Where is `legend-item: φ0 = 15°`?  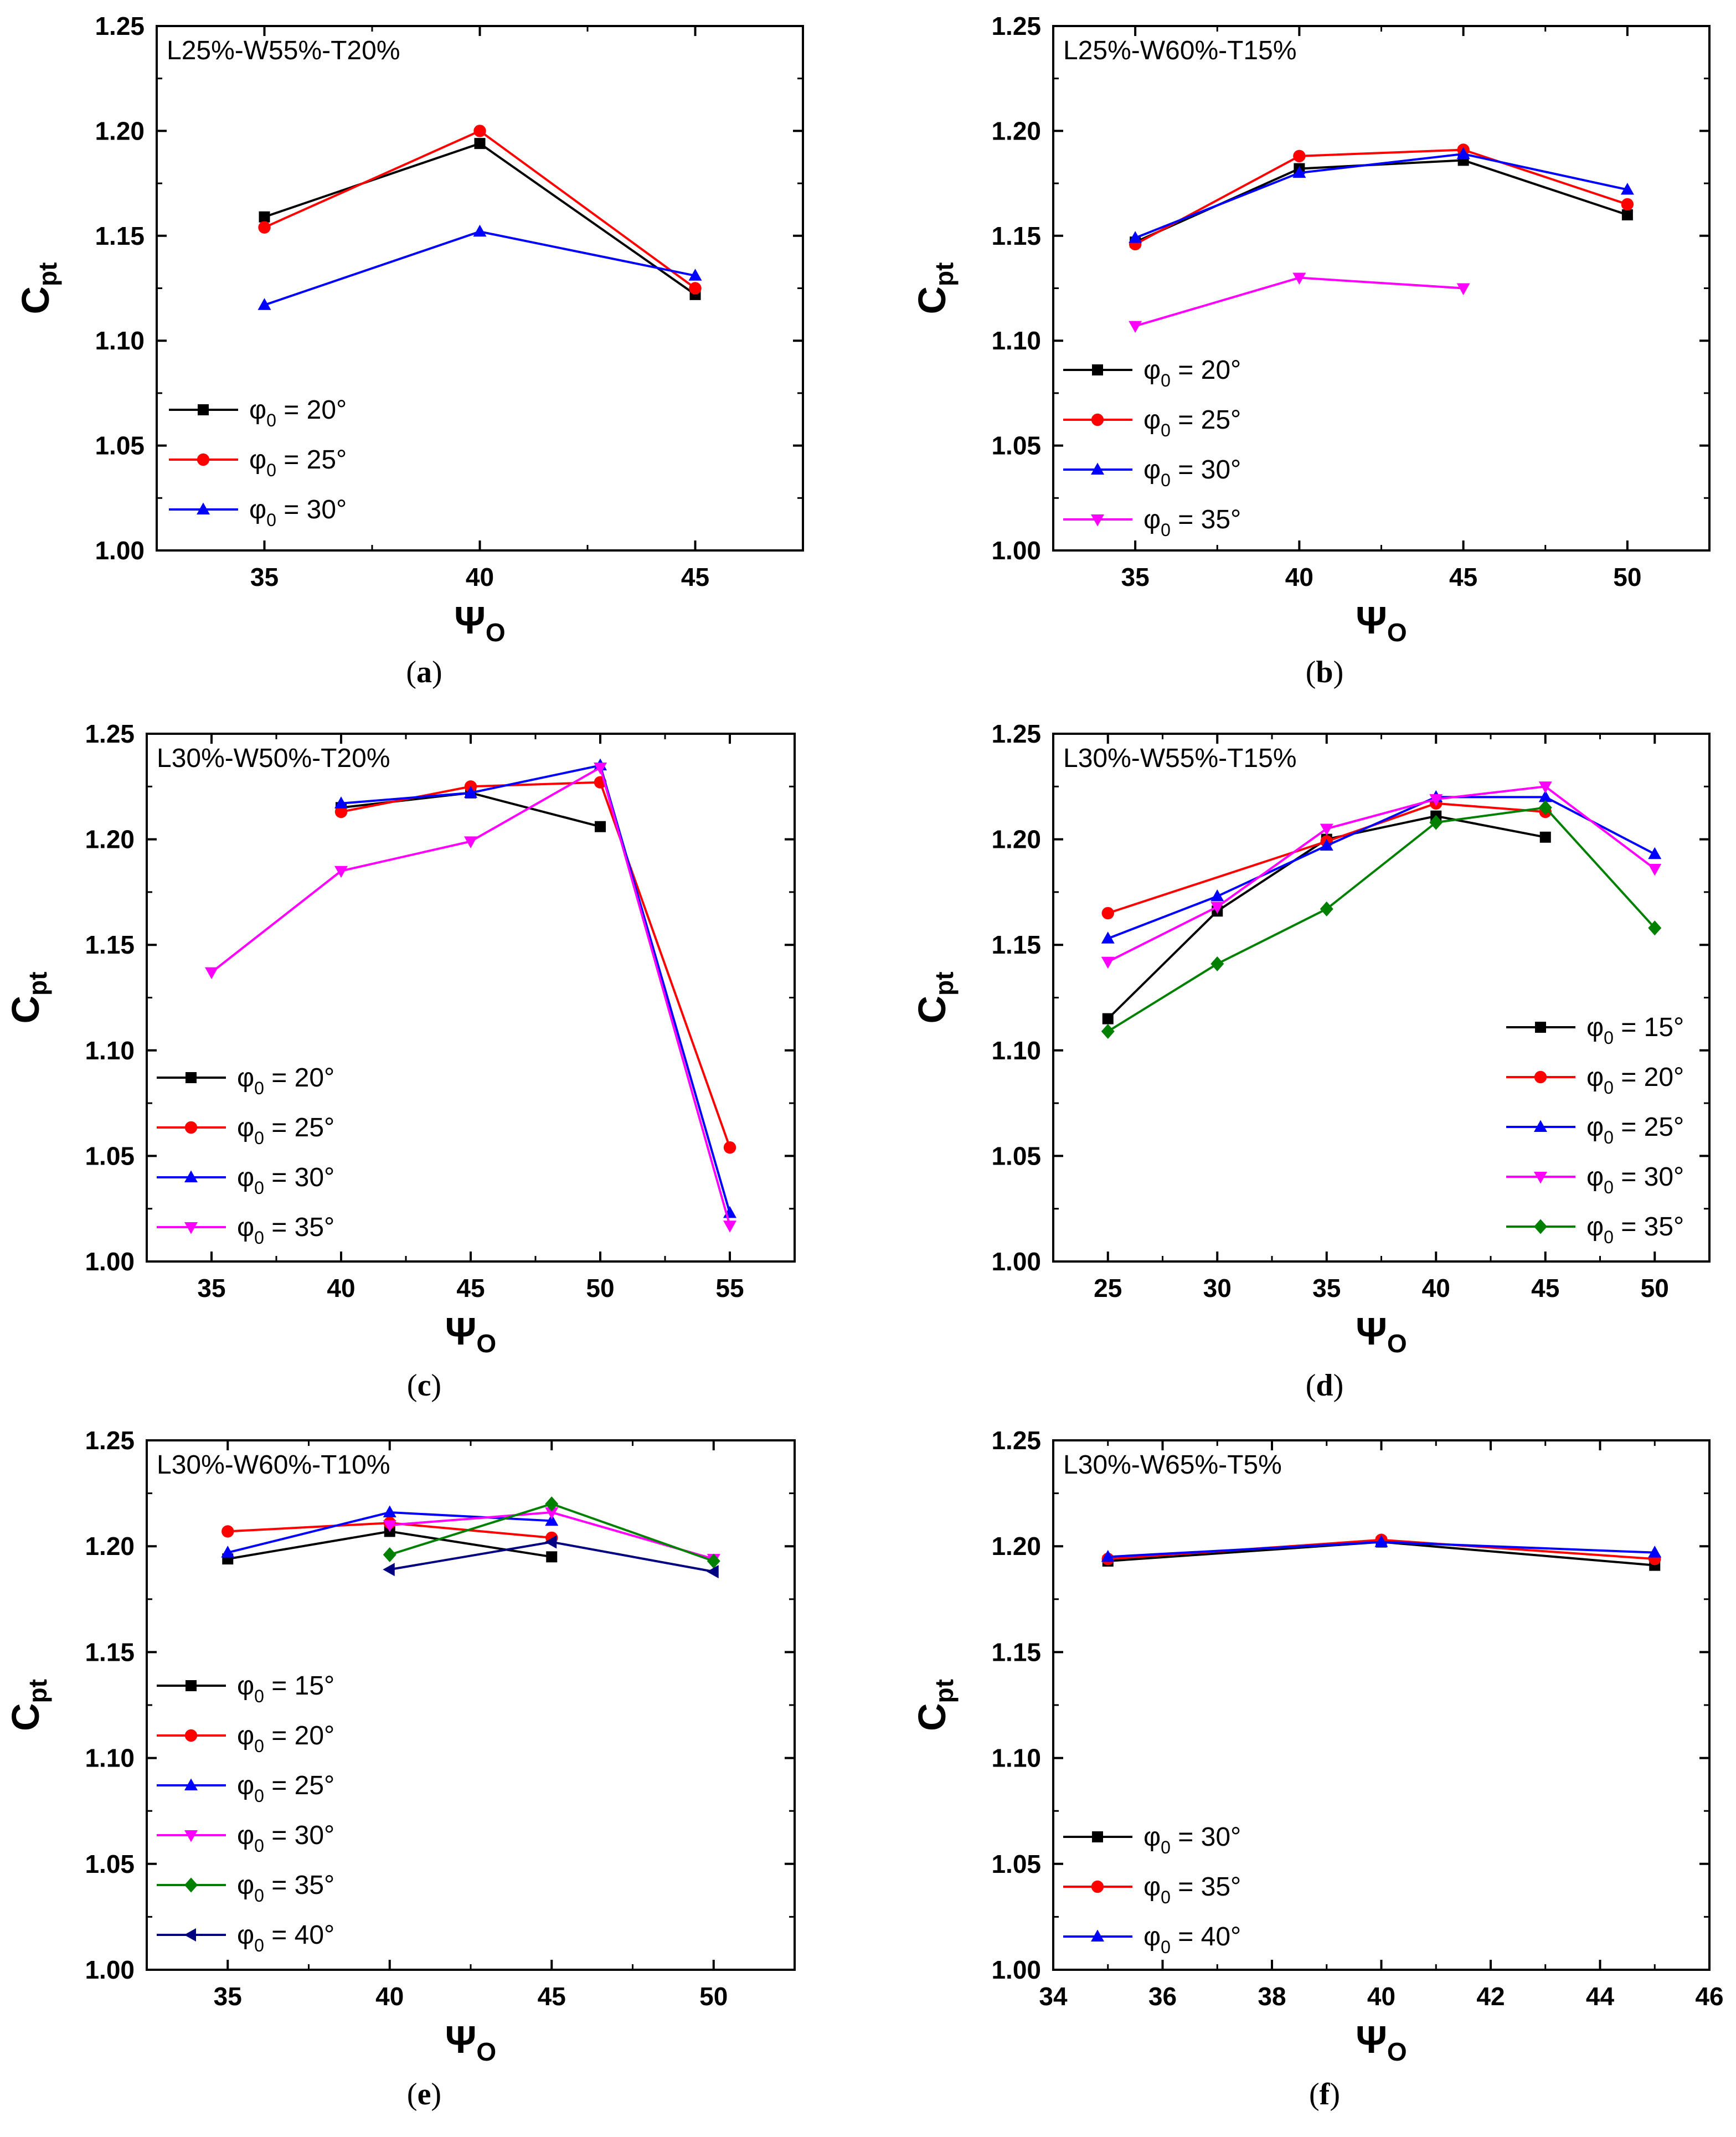 legend-item: φ0 = 15° is located at coordinates (1595, 1030).